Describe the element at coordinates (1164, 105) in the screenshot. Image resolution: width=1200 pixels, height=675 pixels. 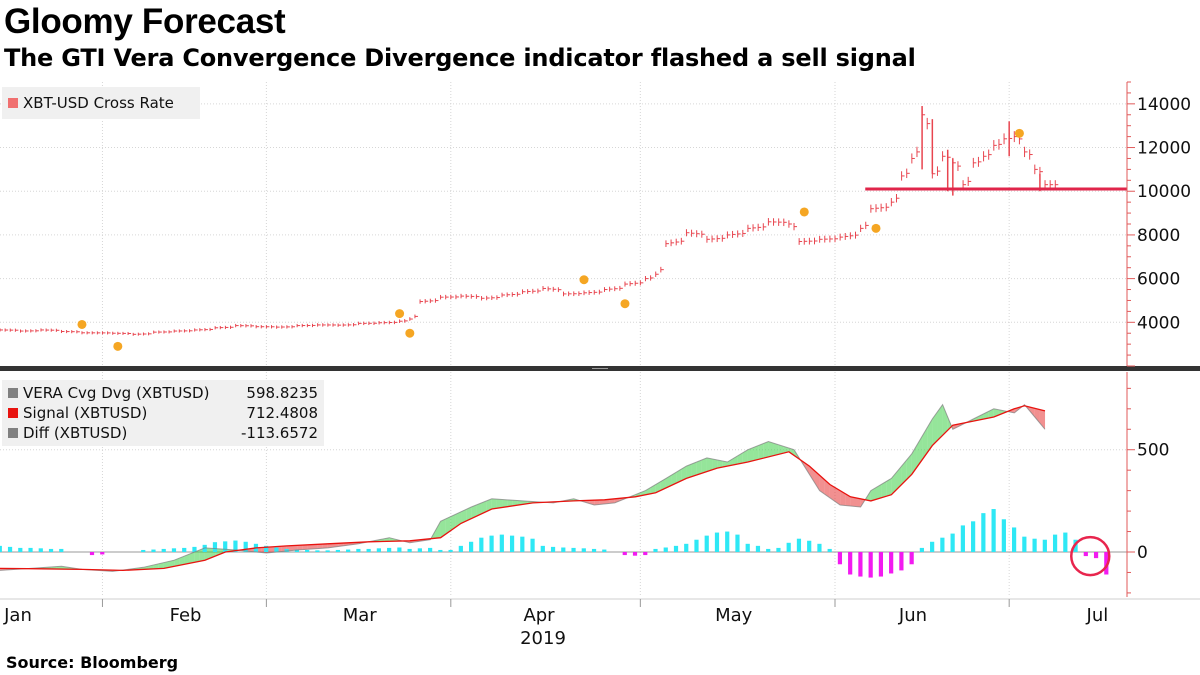
I see `price-y-tick-label: 14000` at that location.